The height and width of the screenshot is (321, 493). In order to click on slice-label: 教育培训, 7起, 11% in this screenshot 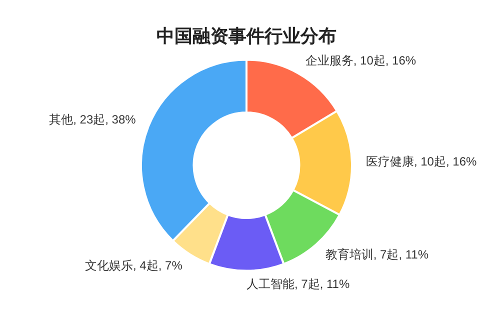, I will do `click(377, 254)`.